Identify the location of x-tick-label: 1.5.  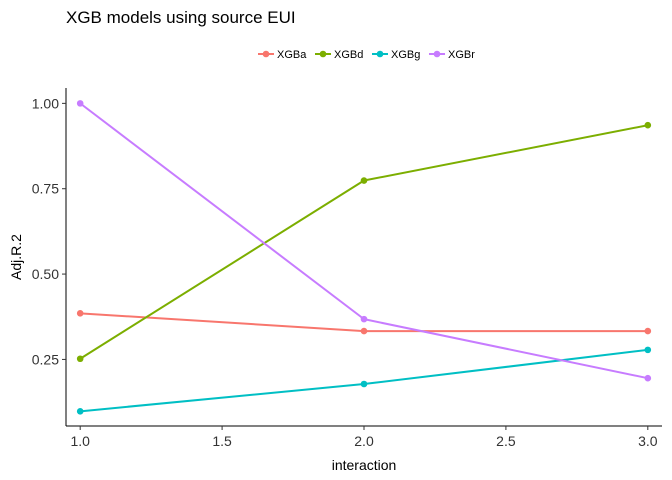
(222, 441).